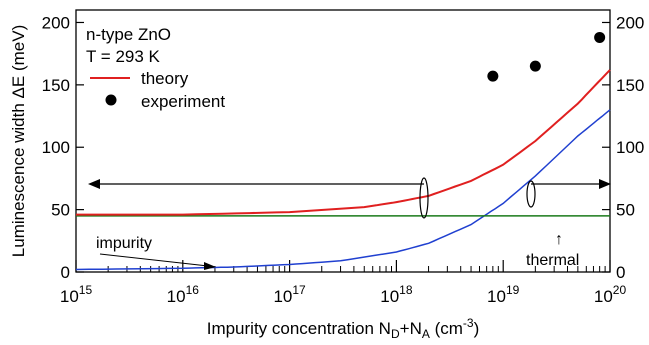 Image resolution: width=649 pixels, height=345 pixels. Describe the element at coordinates (183, 294) in the screenshot. I see `x-tick-label: 1016` at that location.